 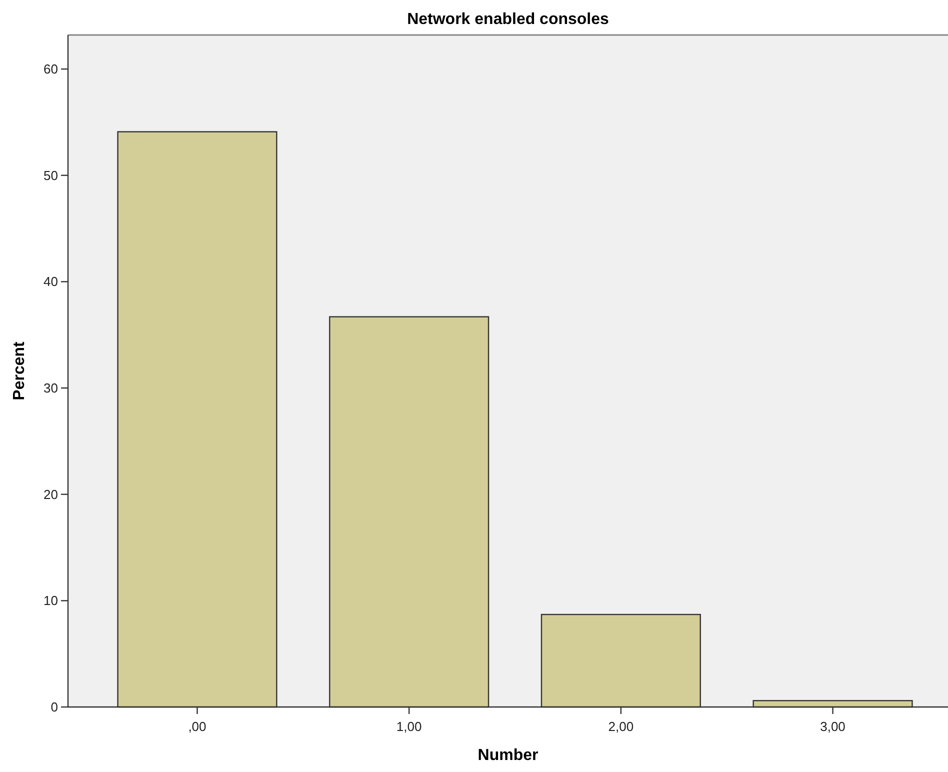 What do you see at coordinates (51, 69) in the screenshot?
I see `y-tick-label: 60` at bounding box center [51, 69].